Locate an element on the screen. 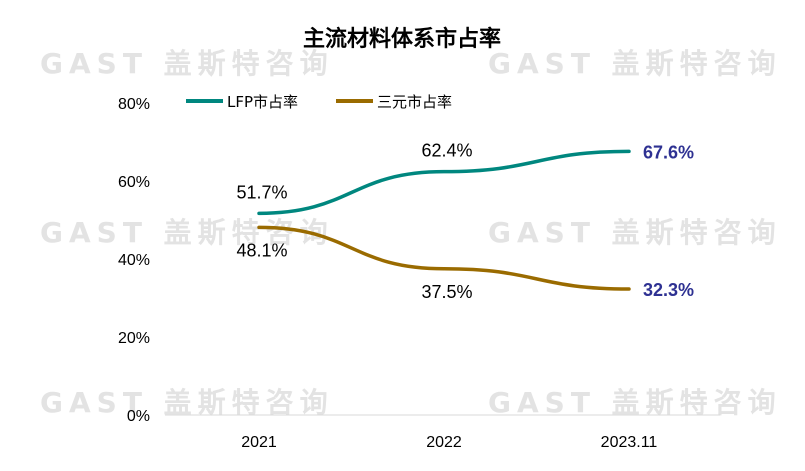  data-label: 67.6% is located at coordinates (668, 152).